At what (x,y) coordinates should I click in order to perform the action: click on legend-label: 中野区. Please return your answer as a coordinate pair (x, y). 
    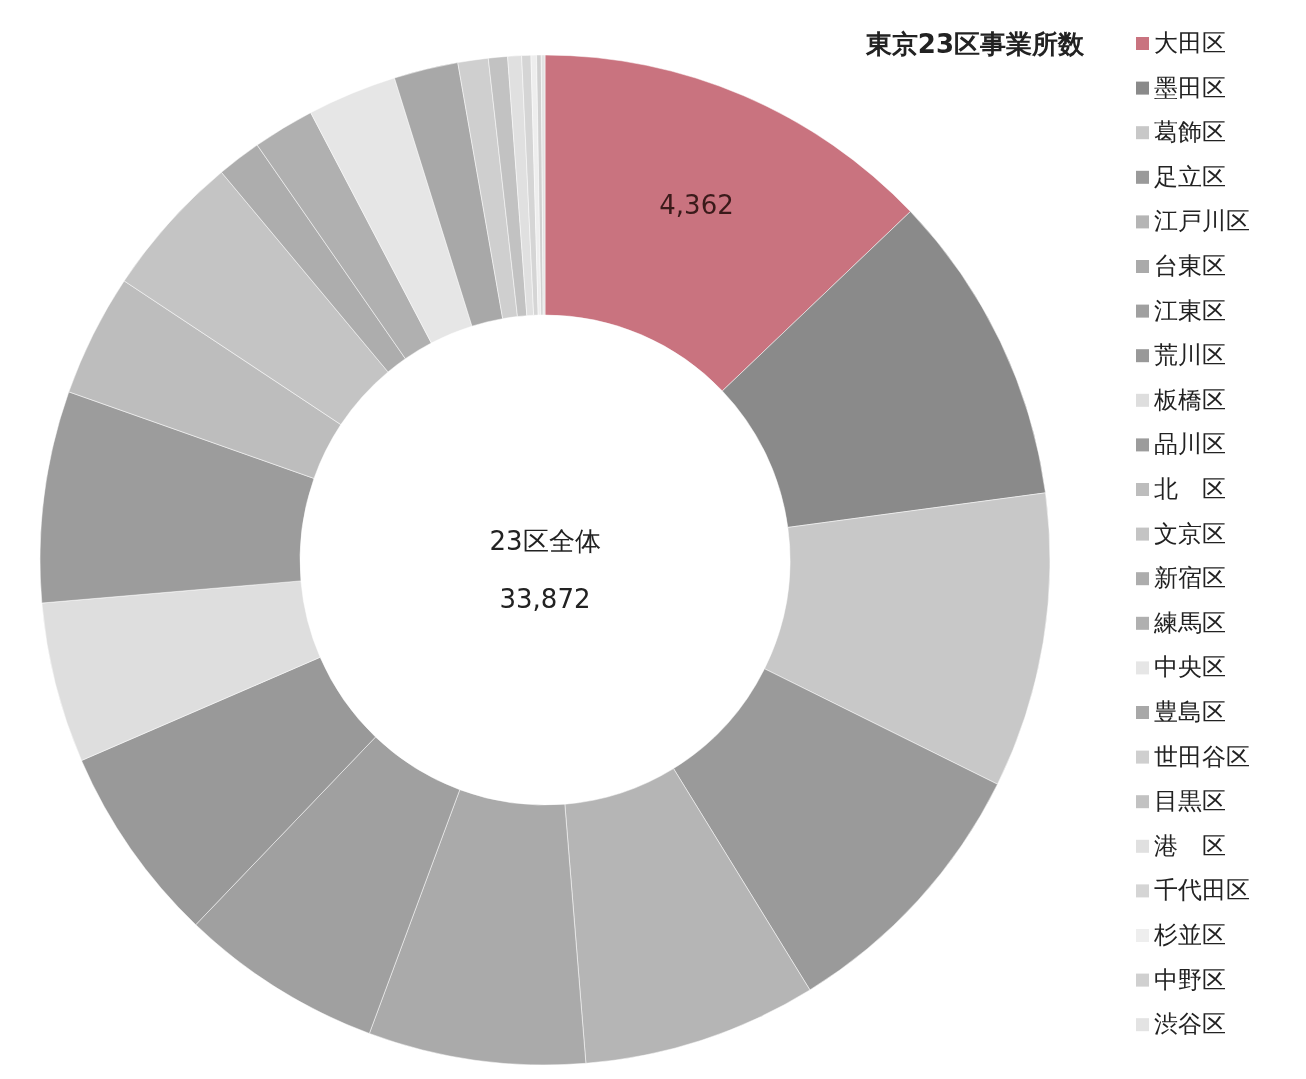
    Looking at the image, I should click on (1190, 979).